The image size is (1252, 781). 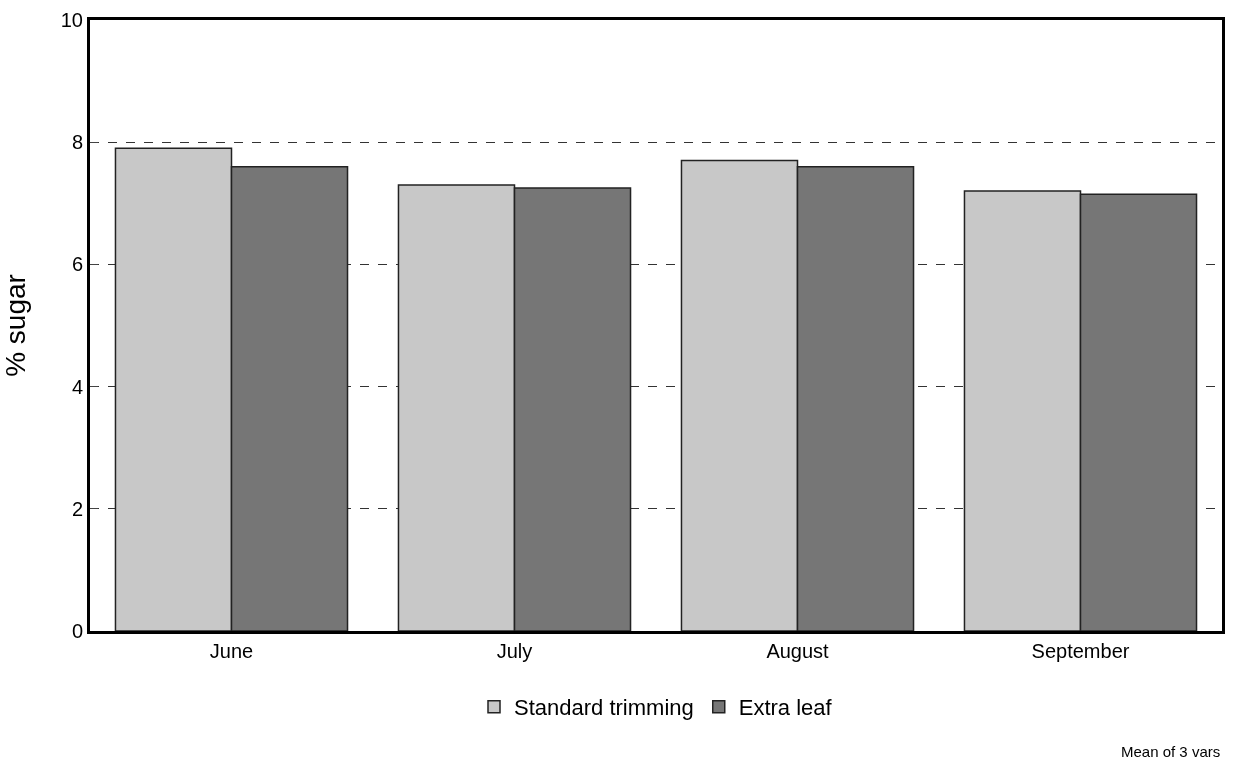 I want to click on y-axis-title: % sugar, so click(x=15, y=325).